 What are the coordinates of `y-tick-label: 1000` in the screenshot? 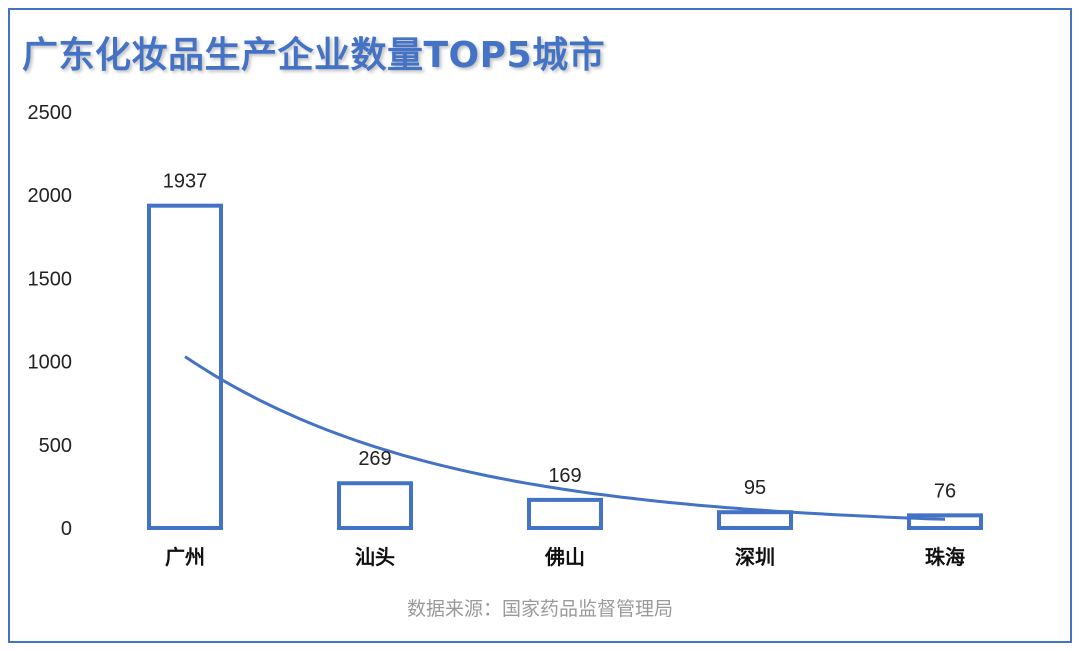 It's located at (50, 363).